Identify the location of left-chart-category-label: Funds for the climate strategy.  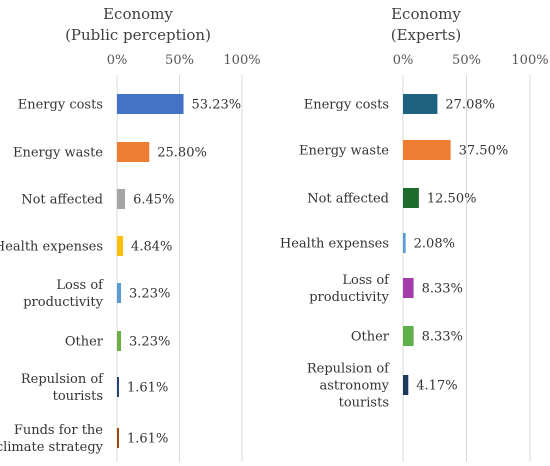
(52, 439).